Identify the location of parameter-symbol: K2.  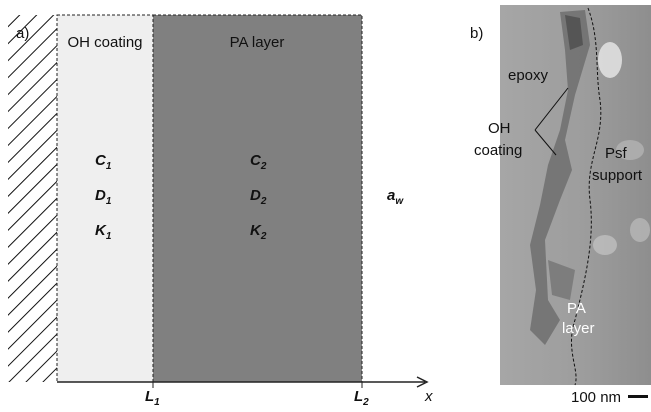
(258, 232).